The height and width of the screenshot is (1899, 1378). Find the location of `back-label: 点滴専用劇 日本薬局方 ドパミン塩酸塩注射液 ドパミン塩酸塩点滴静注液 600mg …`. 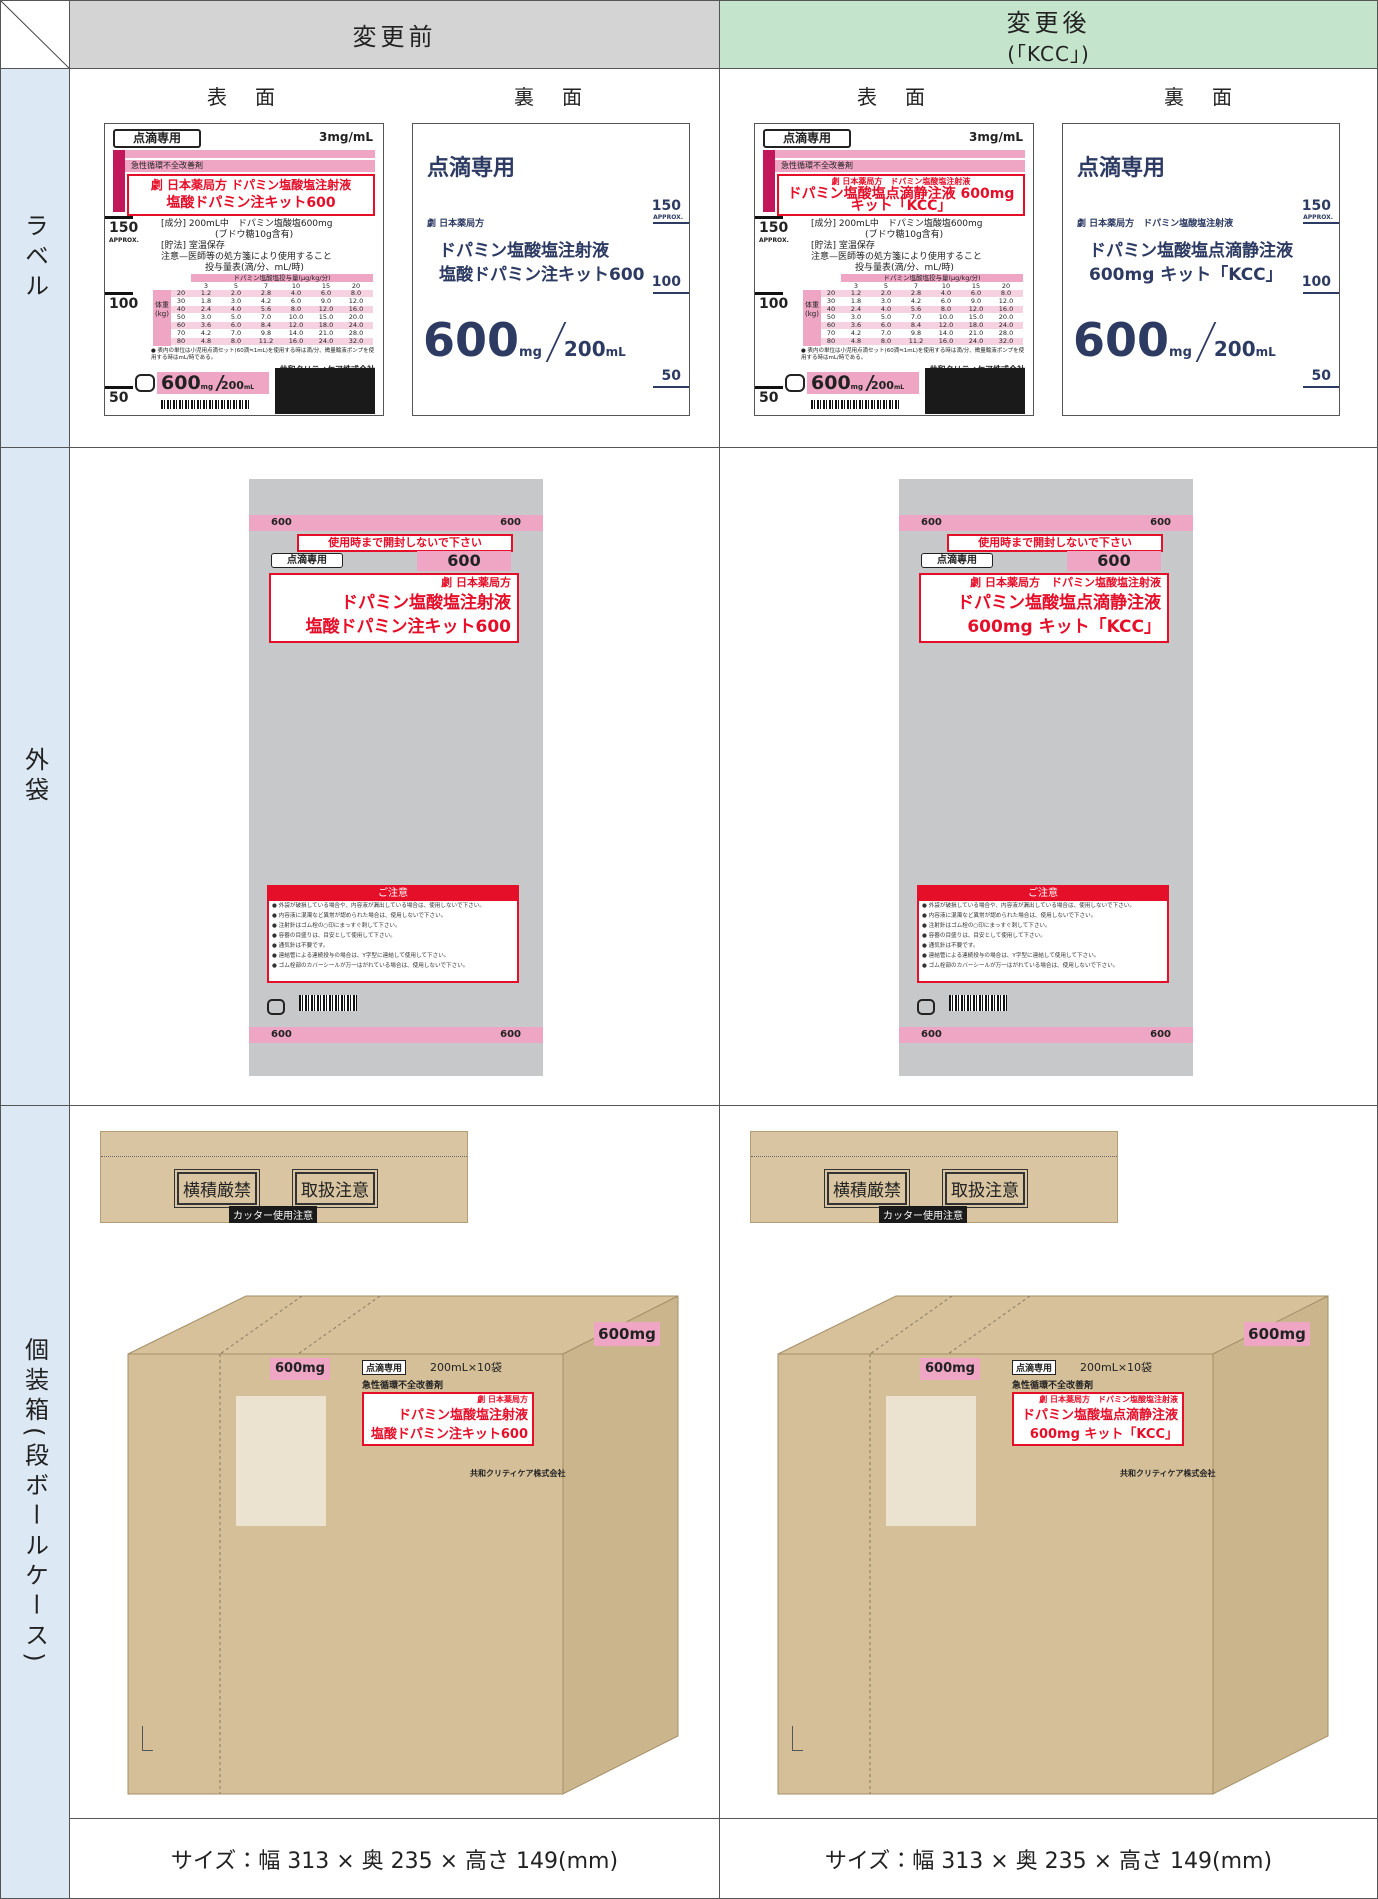

back-label: 点滴専用劇 日本薬局方 ドパミン塩酸塩注射液 ドパミン塩酸塩点滴静注液 600mg … is located at coordinates (1201, 269).